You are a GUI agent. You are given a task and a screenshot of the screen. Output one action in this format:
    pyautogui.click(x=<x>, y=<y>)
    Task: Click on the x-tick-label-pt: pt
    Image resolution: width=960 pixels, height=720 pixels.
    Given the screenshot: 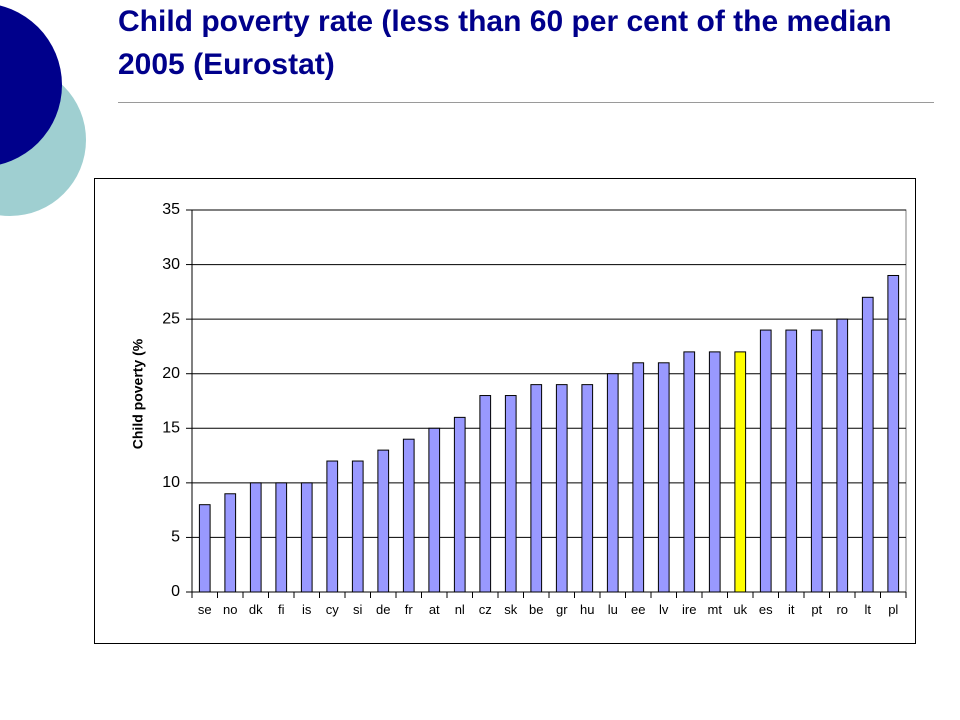 What is the action you would take?
    pyautogui.click(x=816, y=609)
    